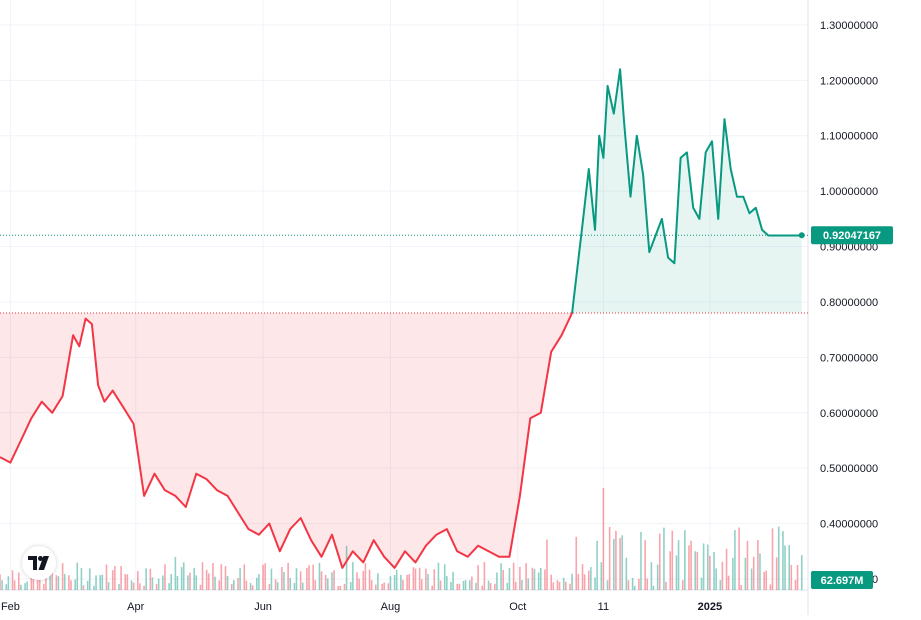  I want to click on x-tick-label-1: Apr, so click(135, 607).